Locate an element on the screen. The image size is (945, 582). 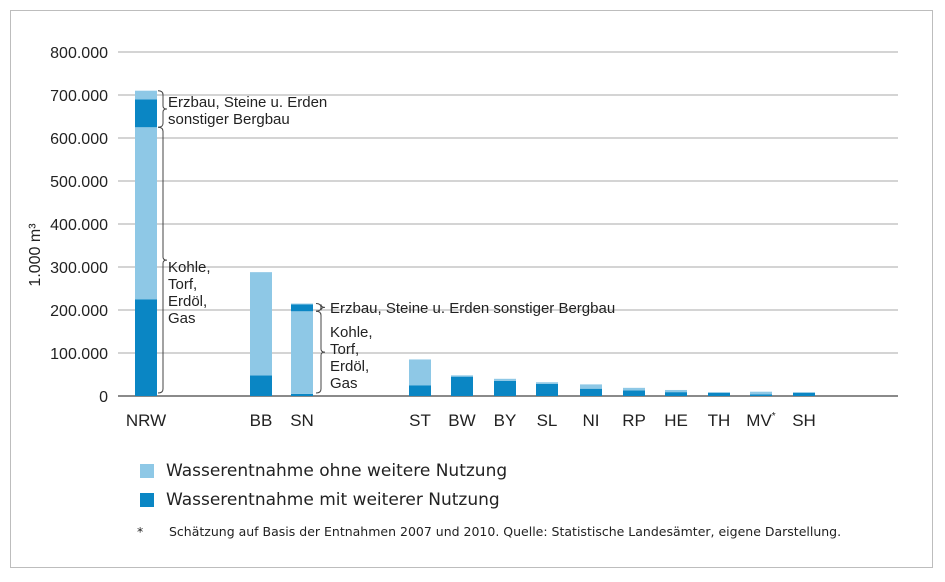
brace-nrw-erzbau is located at coordinates (162, 109).